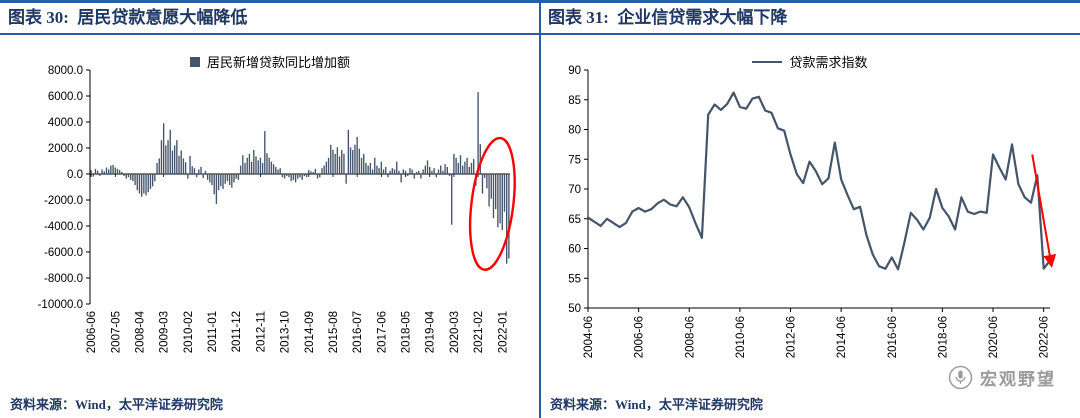 The height and width of the screenshot is (418, 1080). What do you see at coordinates (261, 331) in the screenshot?
I see `svg-text: 2012-11` at bounding box center [261, 331].